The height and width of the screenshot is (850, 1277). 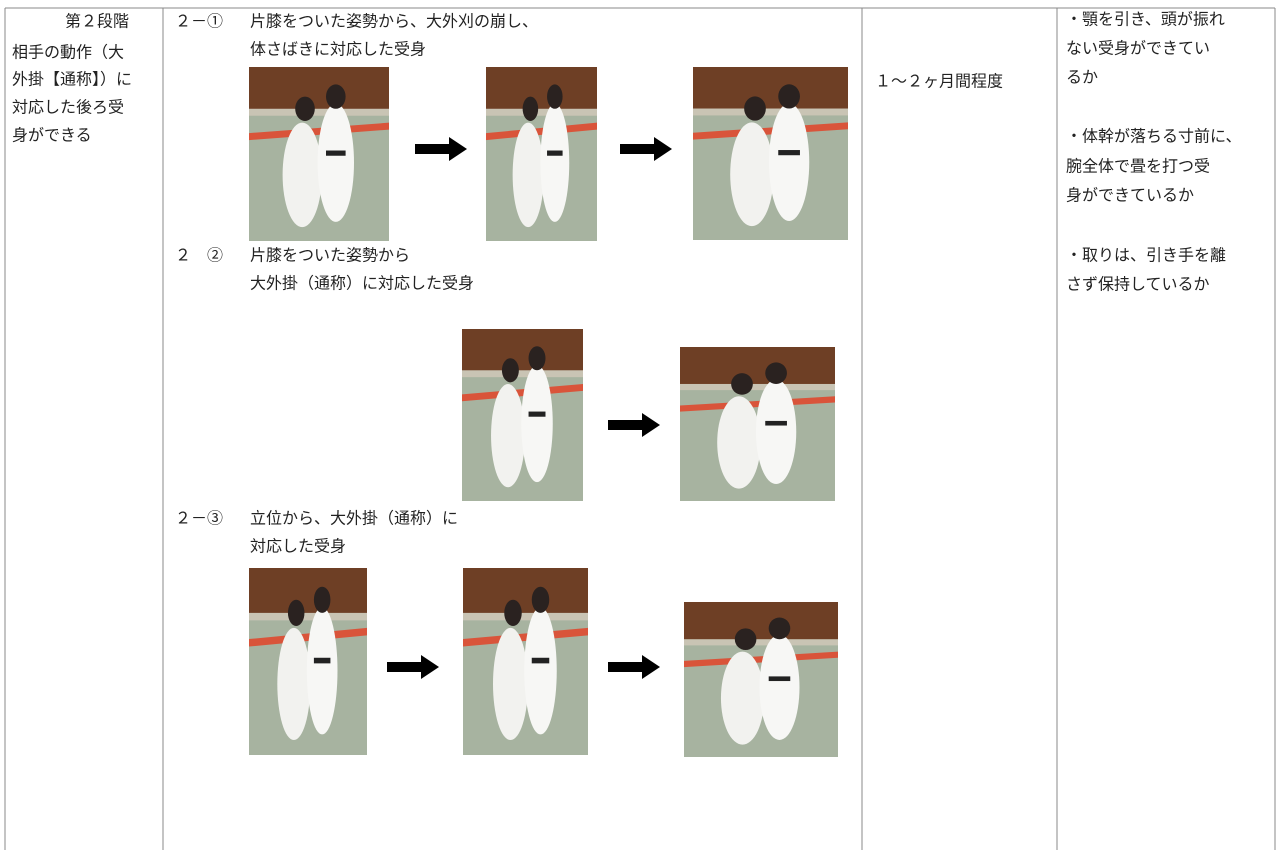 I want to click on step-line: 体さばきに対応した受身, so click(x=338, y=49).